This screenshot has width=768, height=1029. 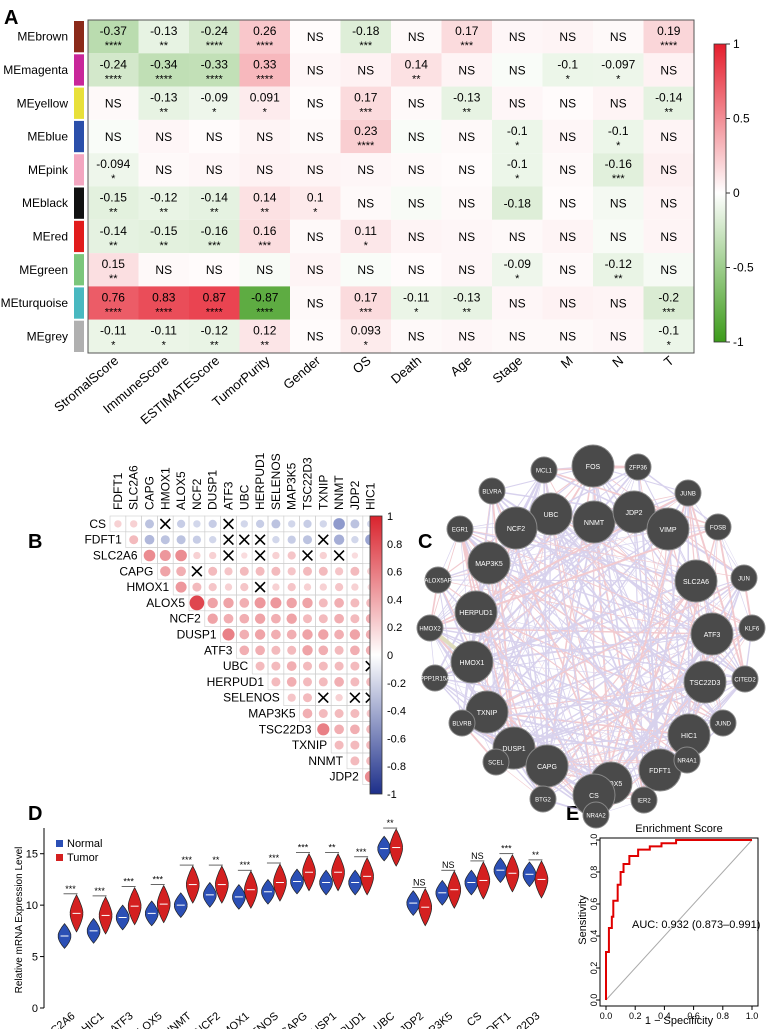 I want to click on cell-value: -0.14, so click(x=669, y=98).